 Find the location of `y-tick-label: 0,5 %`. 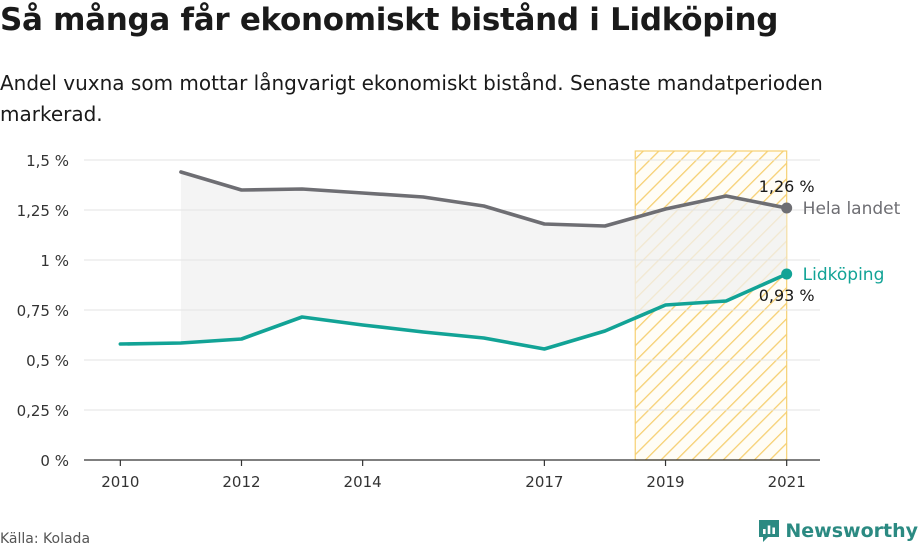

y-tick-label: 0,5 % is located at coordinates (47, 361).